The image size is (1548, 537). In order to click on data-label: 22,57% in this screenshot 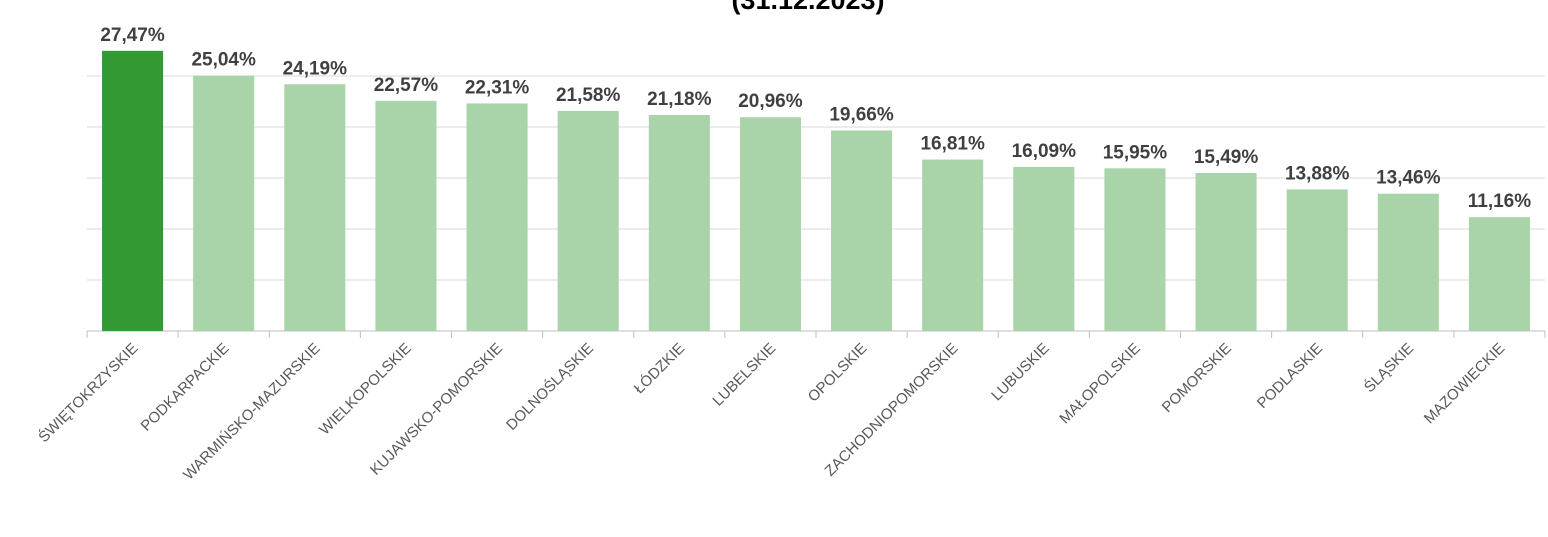, I will do `click(406, 85)`.